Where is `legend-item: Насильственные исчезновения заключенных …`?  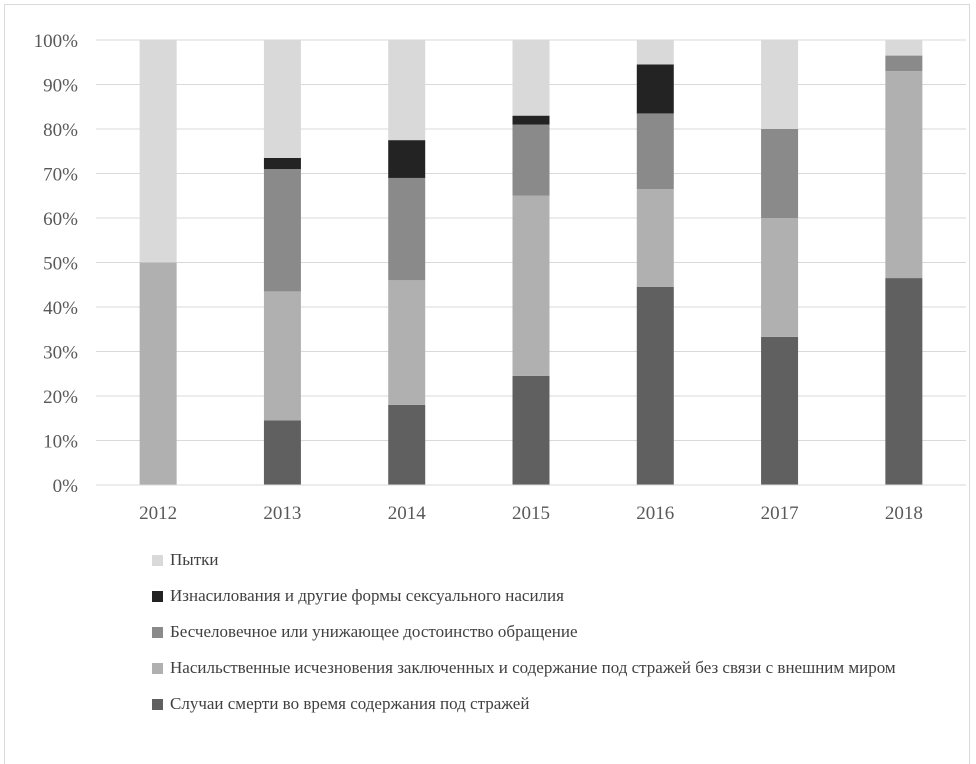
legend-item: Насильственные исчезновения заключенных … is located at coordinates (552, 668).